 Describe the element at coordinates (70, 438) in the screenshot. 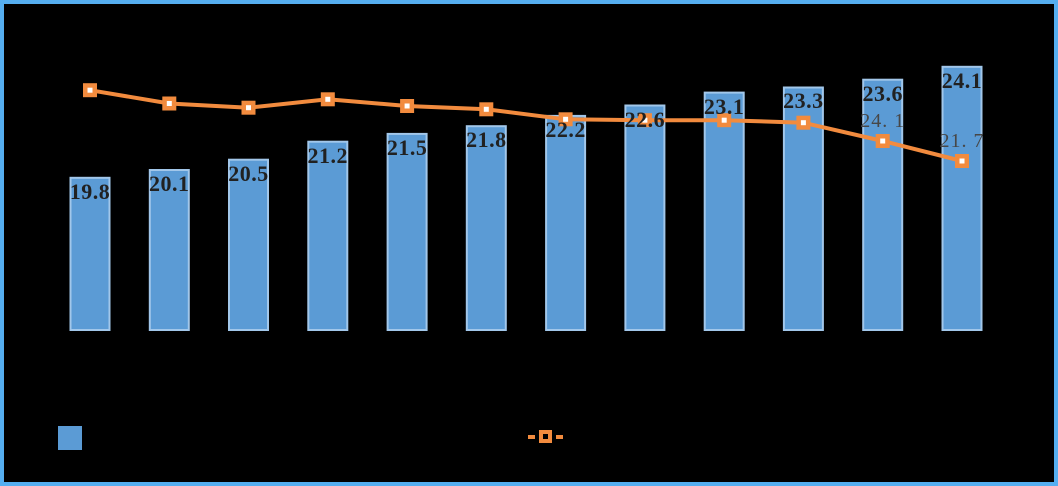

I see `legend-bar-swatch` at that location.